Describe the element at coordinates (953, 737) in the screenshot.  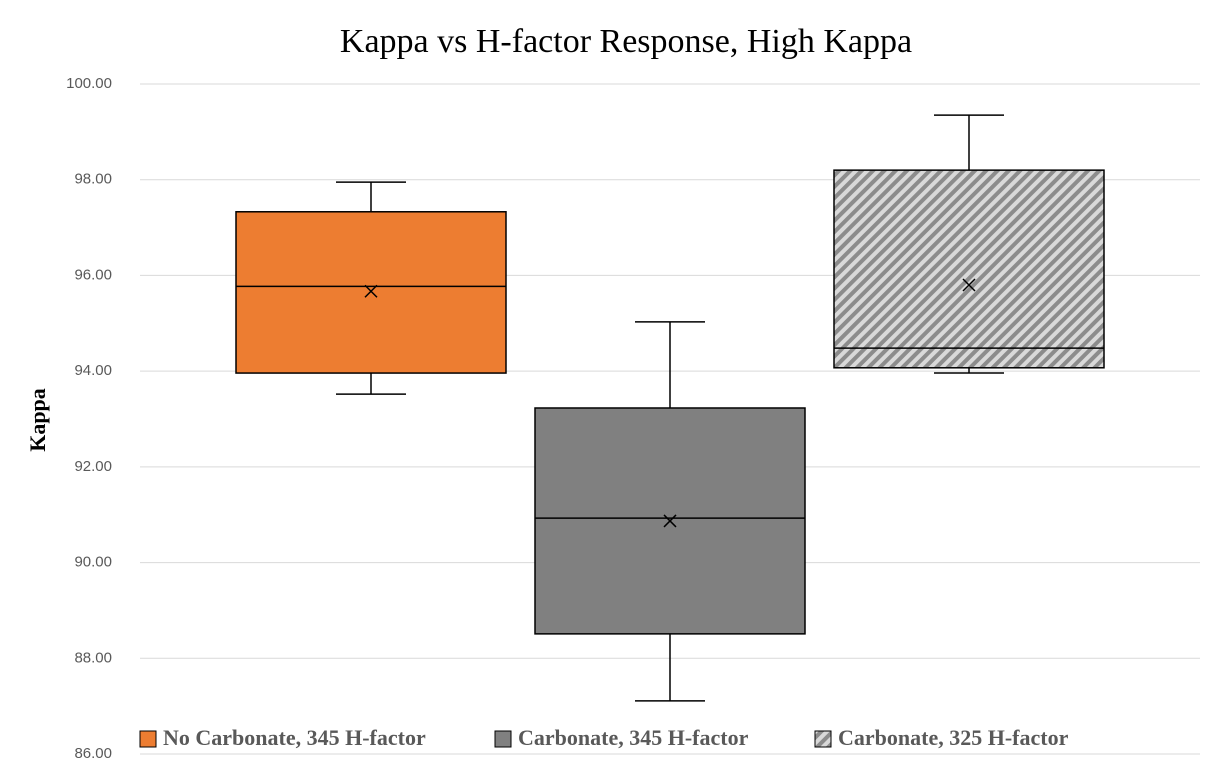
I see `legend-label: Carbonate, 325 H-factor` at that location.